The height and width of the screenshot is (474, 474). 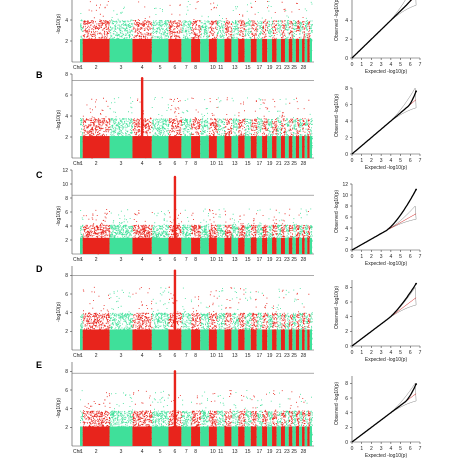 What do you see at coordinates (65, 185) in the screenshot?
I see `y-tick-label: 10` at bounding box center [65, 185].